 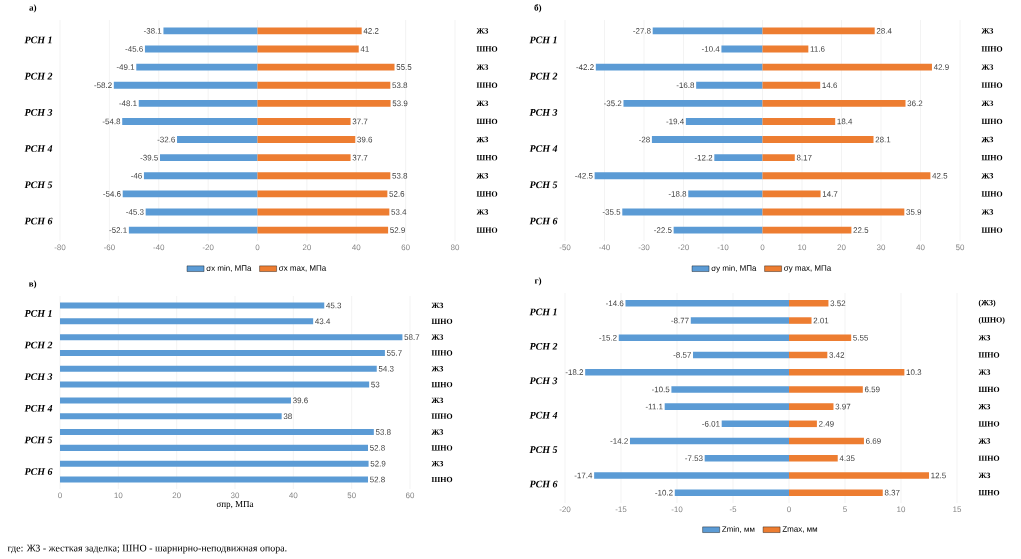 What do you see at coordinates (32, 284) in the screenshot?
I see `chart-title: в)` at bounding box center [32, 284].